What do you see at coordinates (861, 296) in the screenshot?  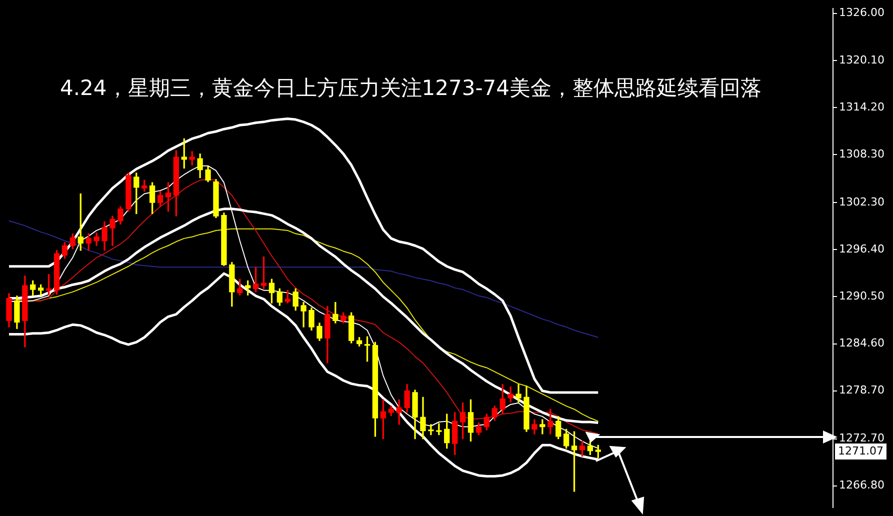 I see `y-tick-label: 1290.50` at bounding box center [861, 296].